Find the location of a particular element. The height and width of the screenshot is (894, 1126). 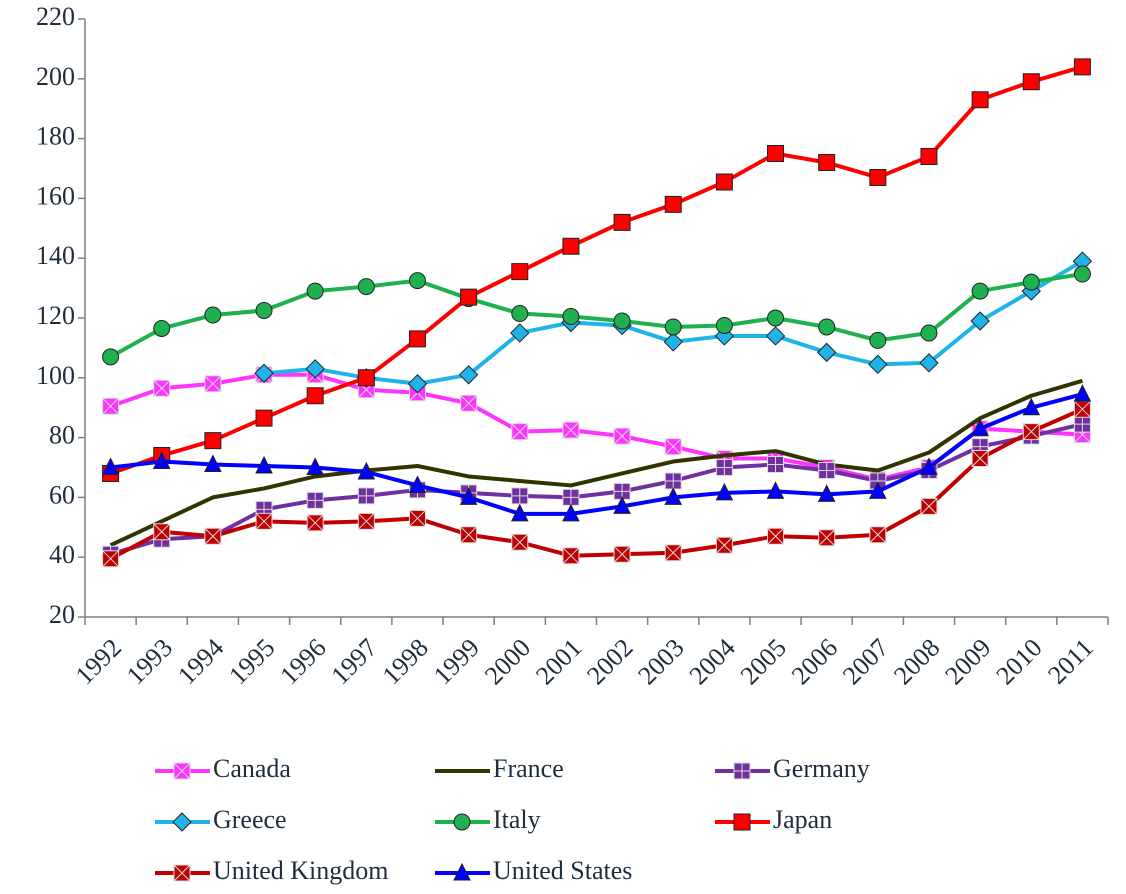

y-tick-label: 100 is located at coordinates (55, 375).